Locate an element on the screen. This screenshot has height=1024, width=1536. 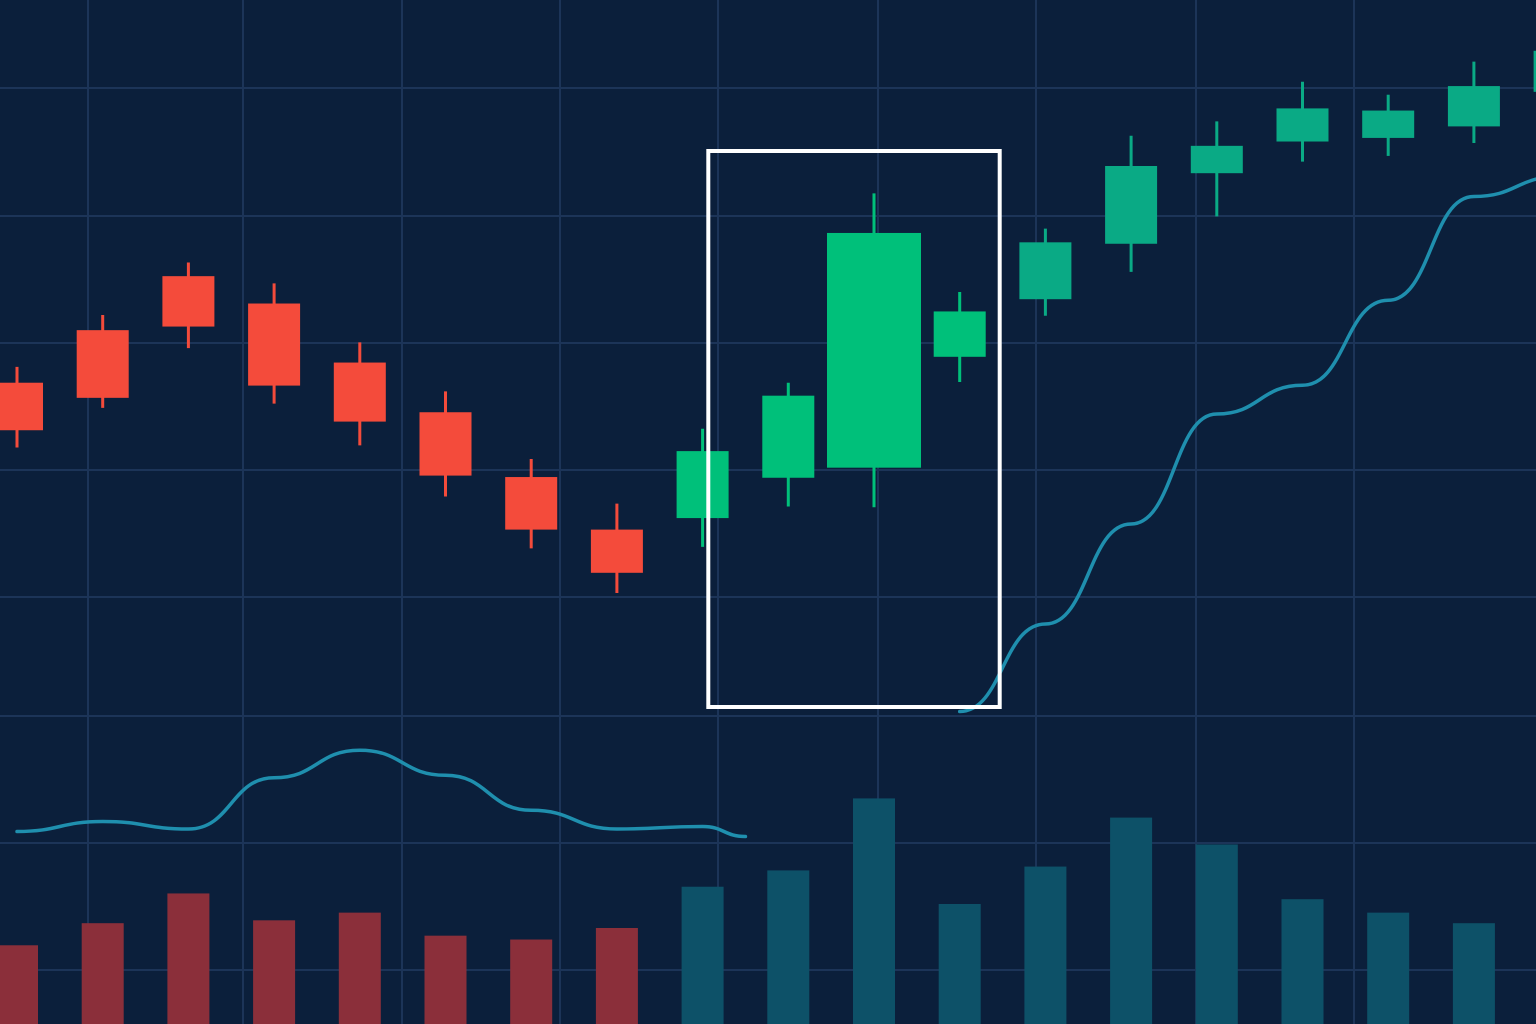
highlight-box is located at coordinates (854, 429).